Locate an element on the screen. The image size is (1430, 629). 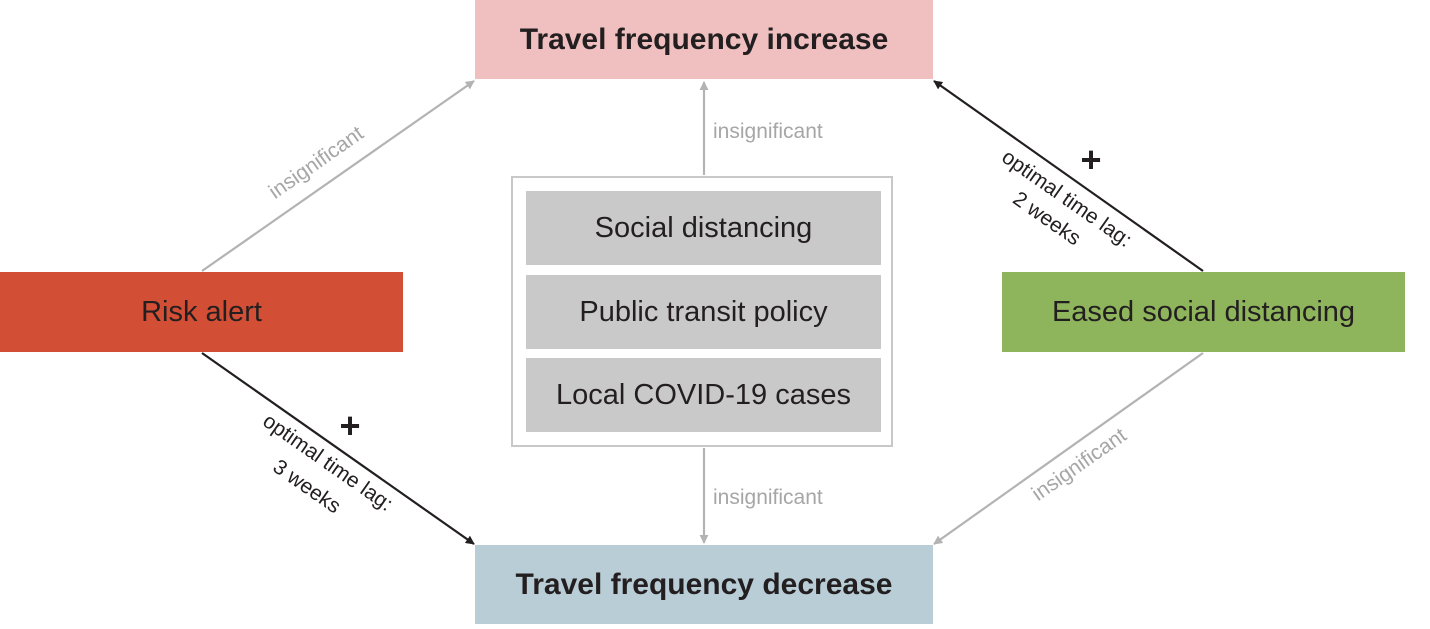
eased-social-distancing-label: Eased social distancing is located at coordinates (1203, 311).